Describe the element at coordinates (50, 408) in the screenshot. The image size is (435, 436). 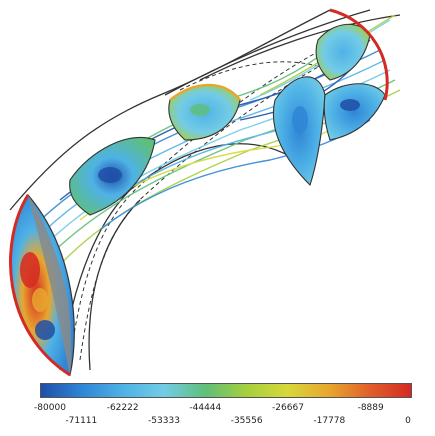
I see `legend-tick-label: -80000` at that location.